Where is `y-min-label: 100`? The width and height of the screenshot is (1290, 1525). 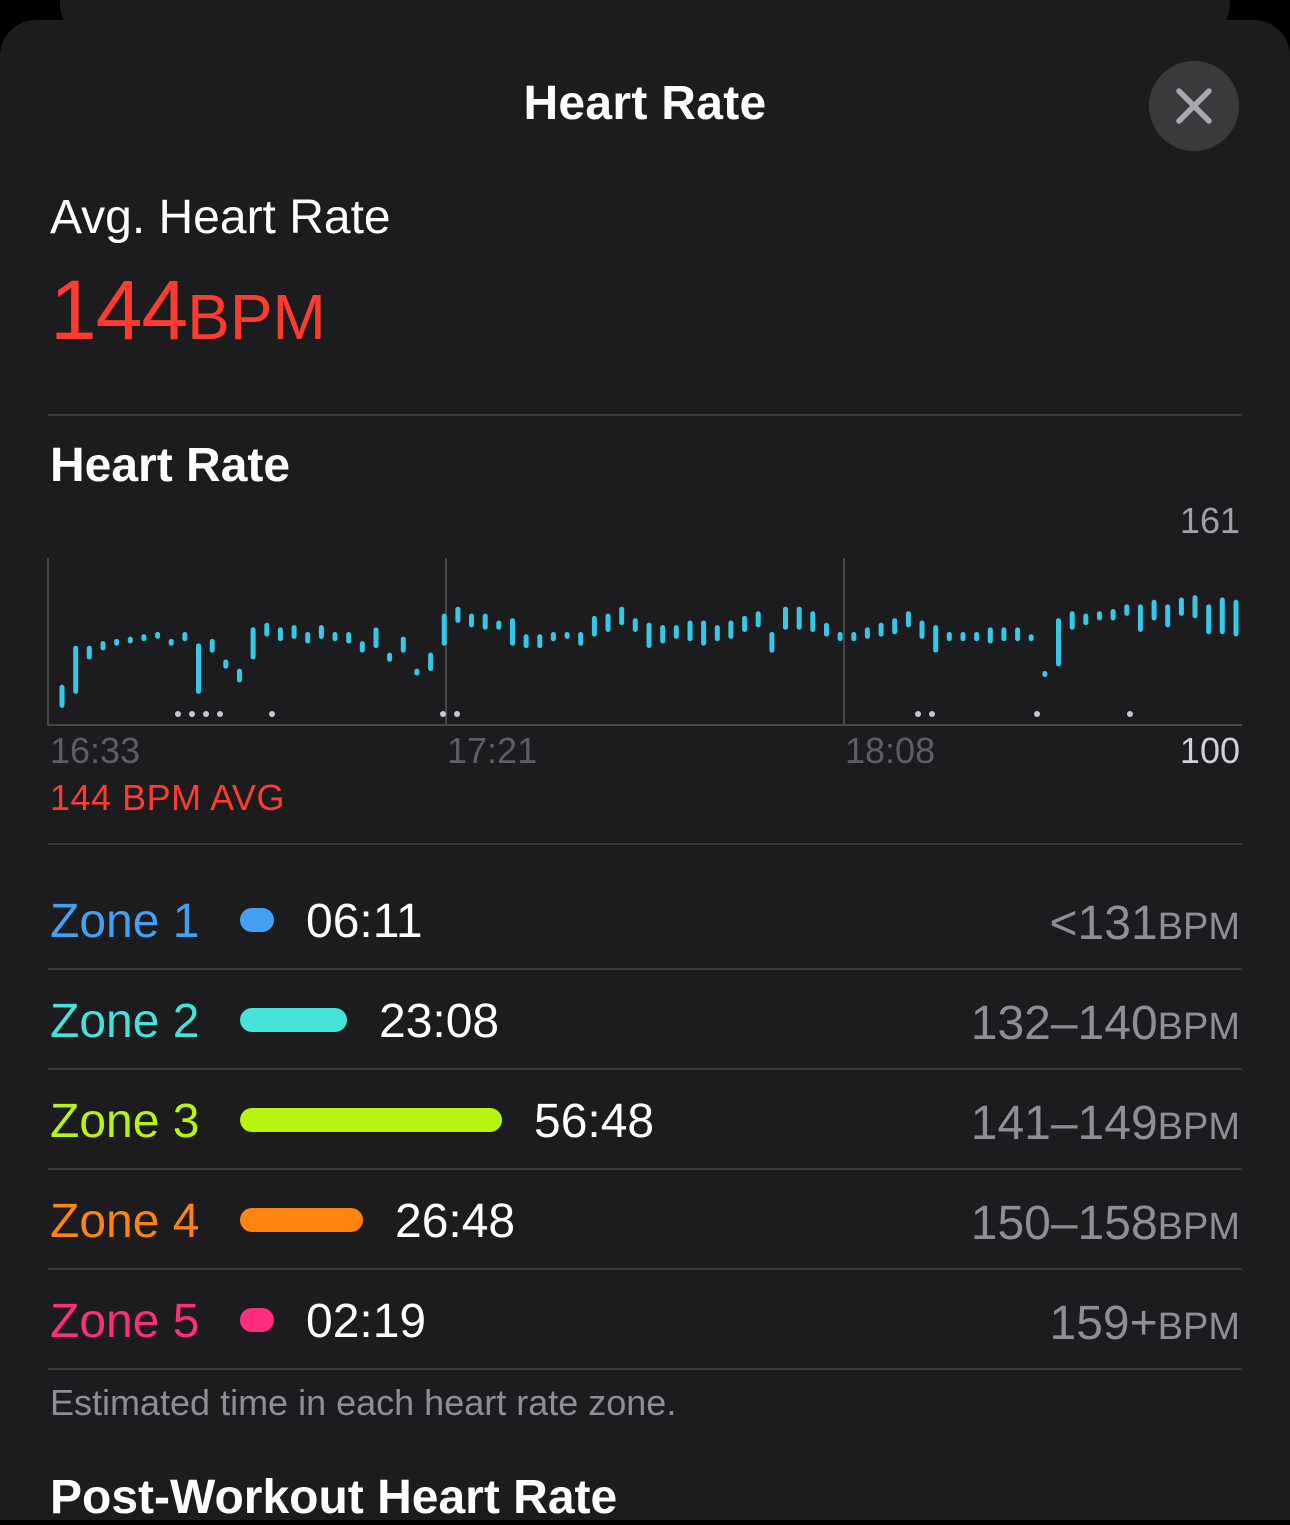
y-min-label: 100 is located at coordinates (1209, 750).